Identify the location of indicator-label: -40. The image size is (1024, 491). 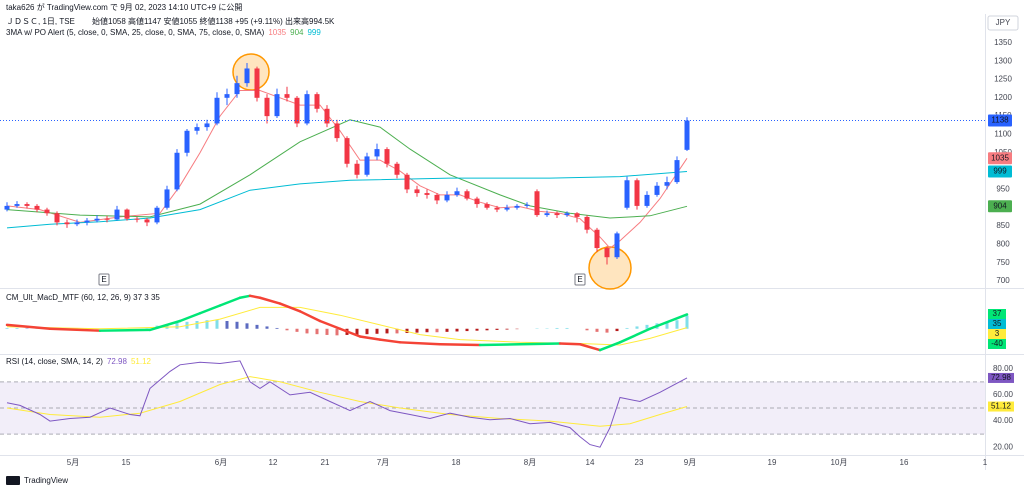
(997, 343).